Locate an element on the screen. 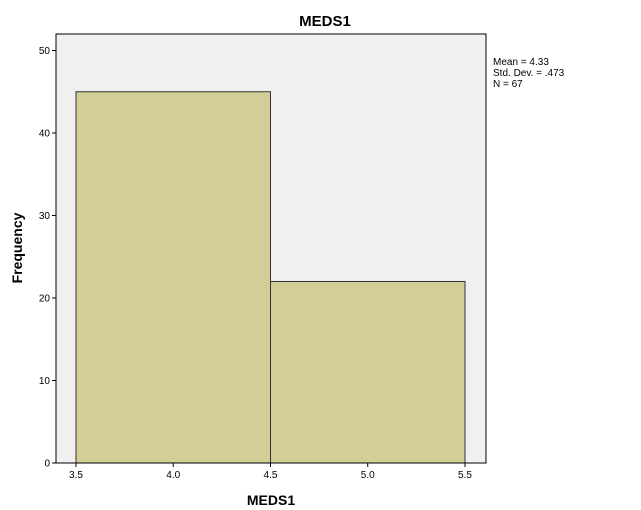  x-axis-ticks: 3.5 4.0 4.5 5.0 5.5 is located at coordinates (270, 472).